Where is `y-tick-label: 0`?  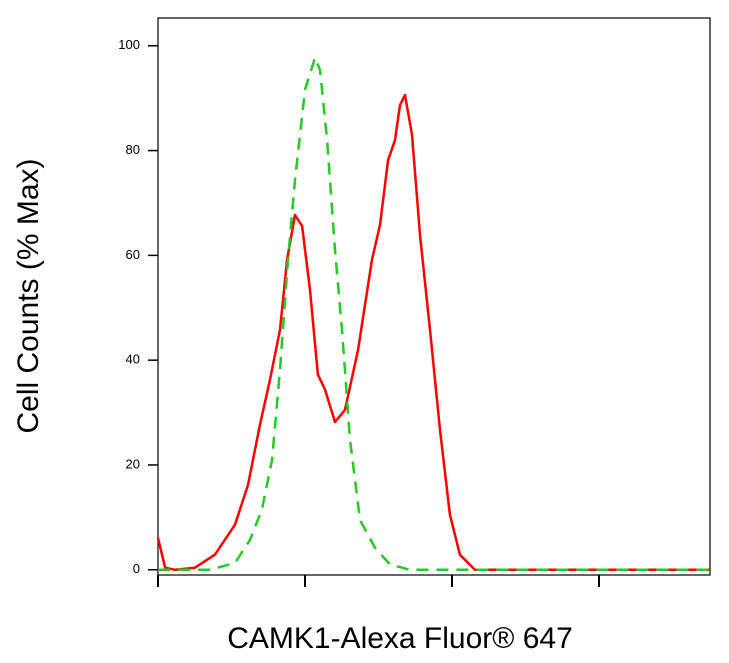 y-tick-label: 0 is located at coordinates (136, 568).